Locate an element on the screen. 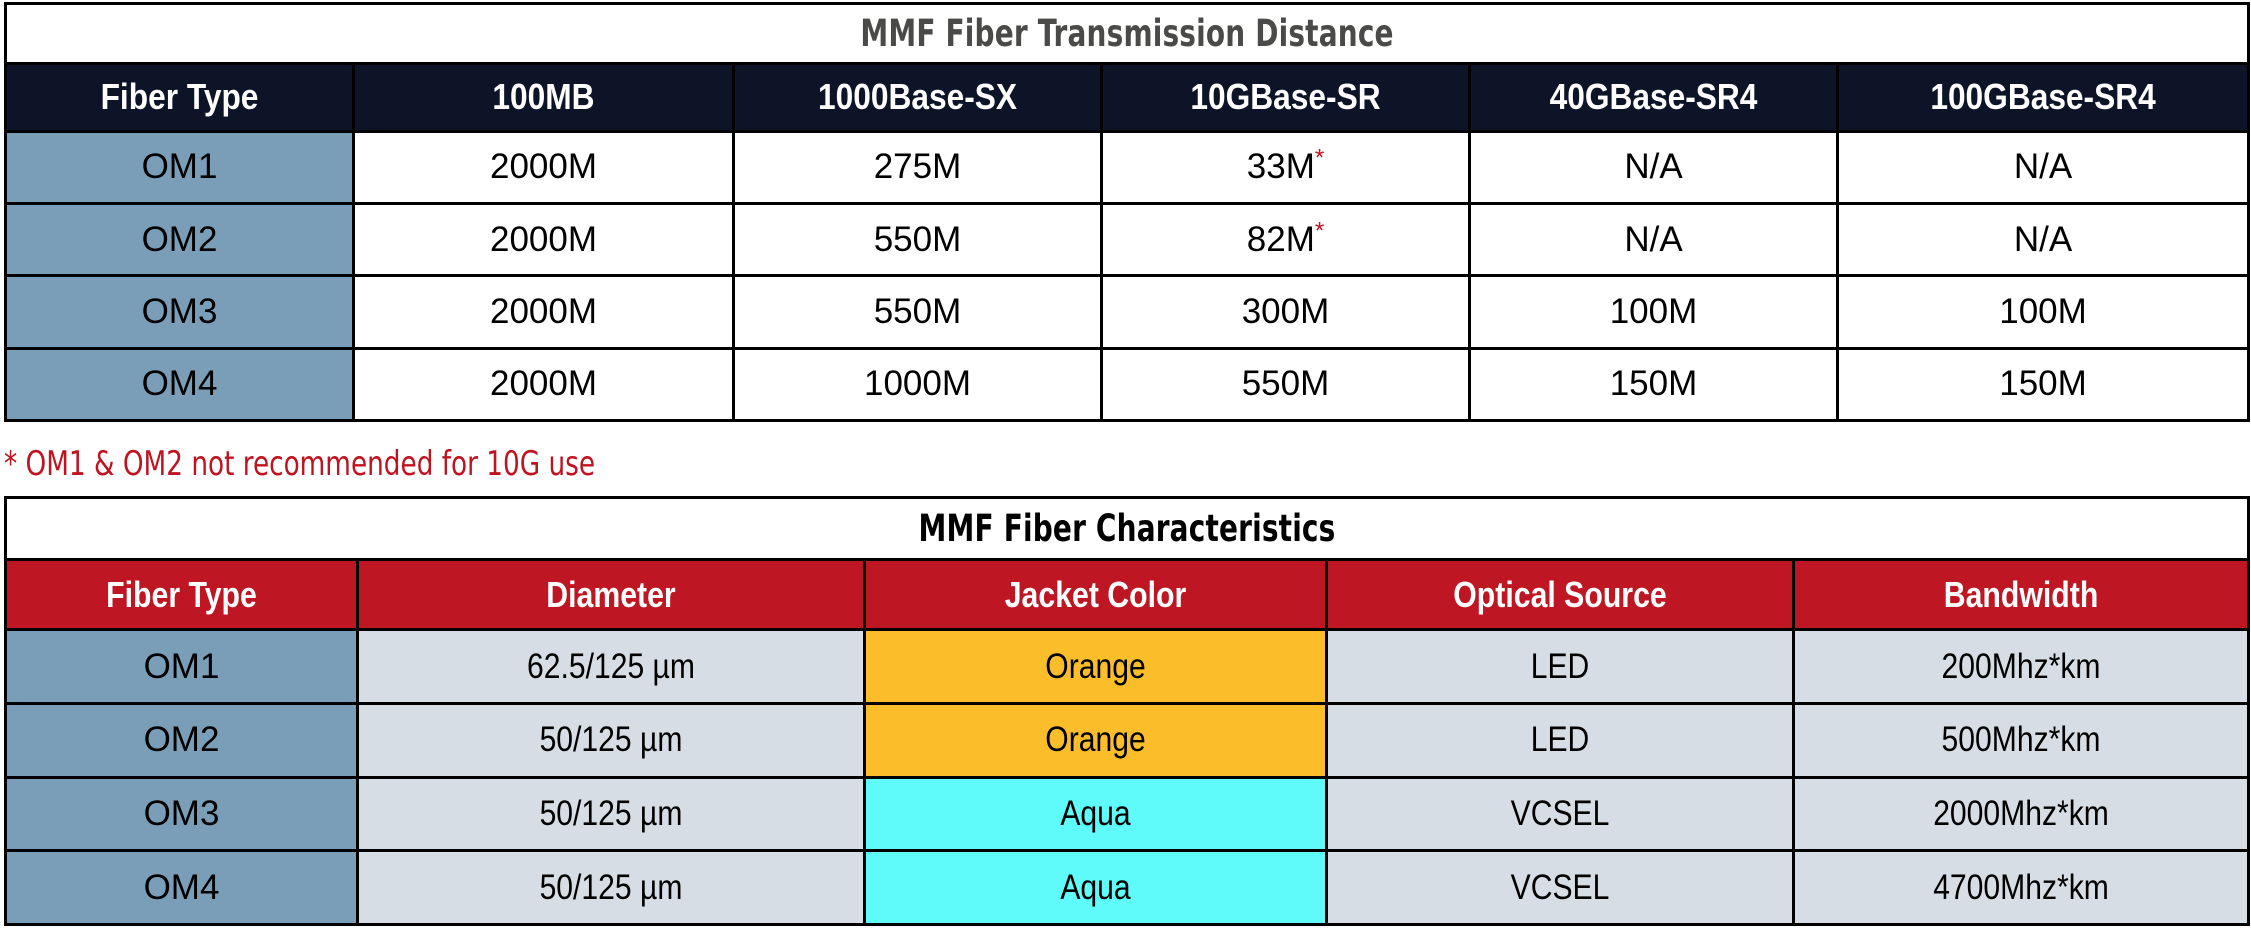 The height and width of the screenshot is (938, 2251). table2-title: MMF Fiber Characteristics is located at coordinates (1127, 528).